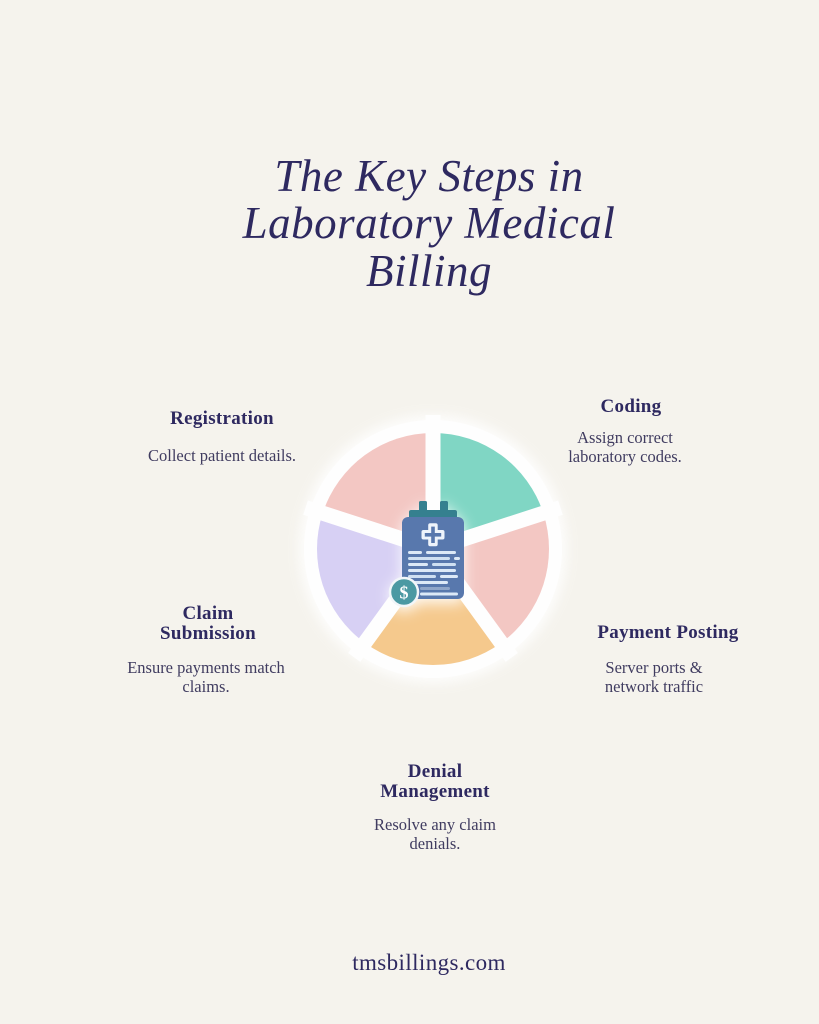  What do you see at coordinates (631, 406) in the screenshot?
I see `step-heading-coding: Coding` at bounding box center [631, 406].